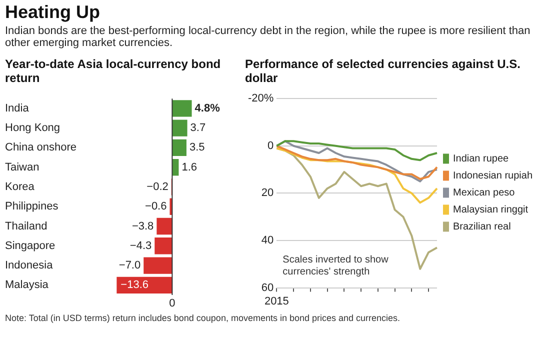  Describe the element at coordinates (41, 148) in the screenshot. I see `y-tick-label: China onshore` at that location.